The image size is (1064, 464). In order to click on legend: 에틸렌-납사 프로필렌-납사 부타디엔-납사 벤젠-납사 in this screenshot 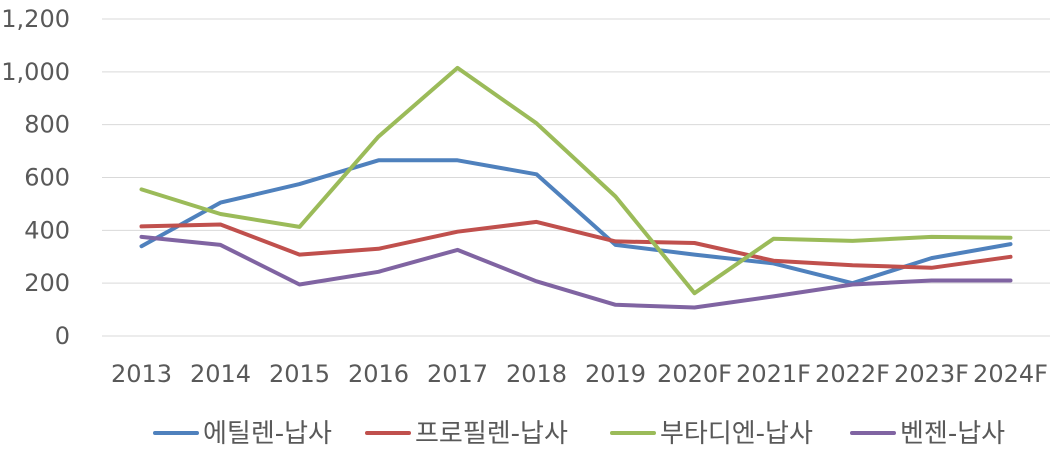, I will do `click(579, 434)`.